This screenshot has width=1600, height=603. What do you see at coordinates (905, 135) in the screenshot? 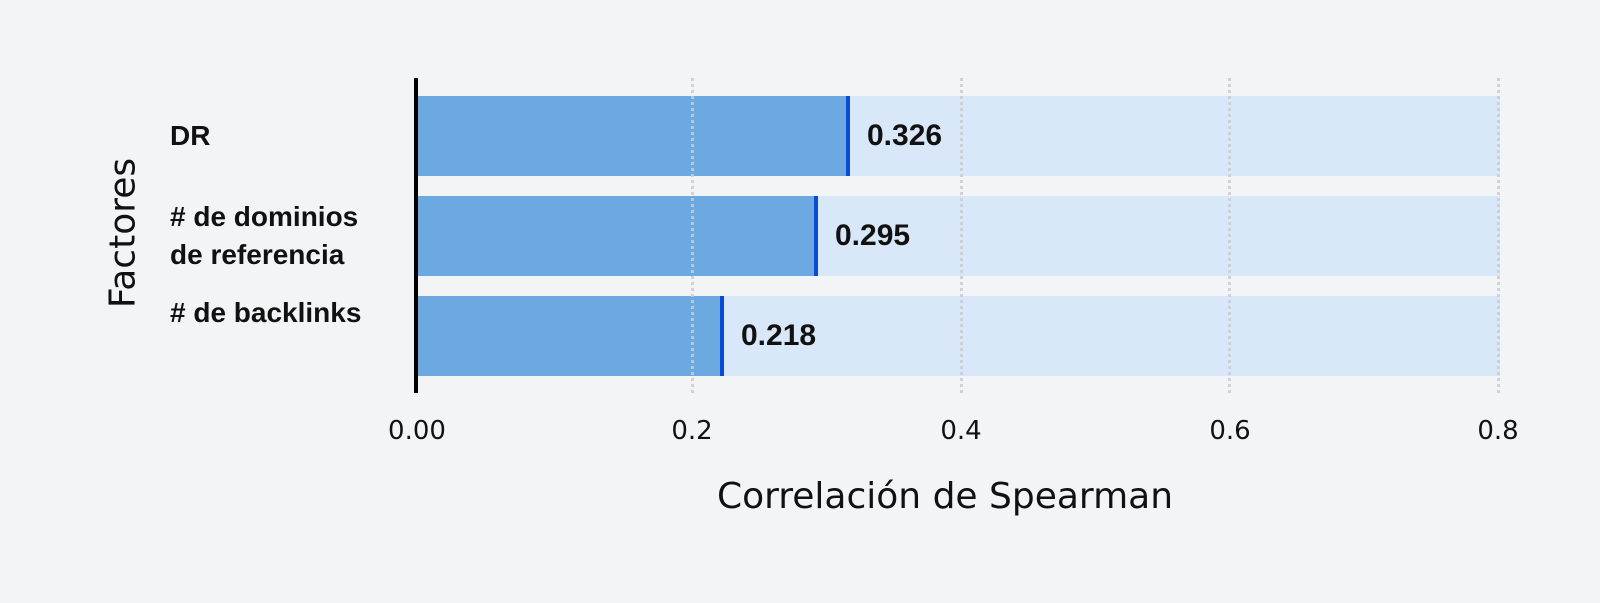
I see `value-label-dr: 0.326` at bounding box center [905, 135].